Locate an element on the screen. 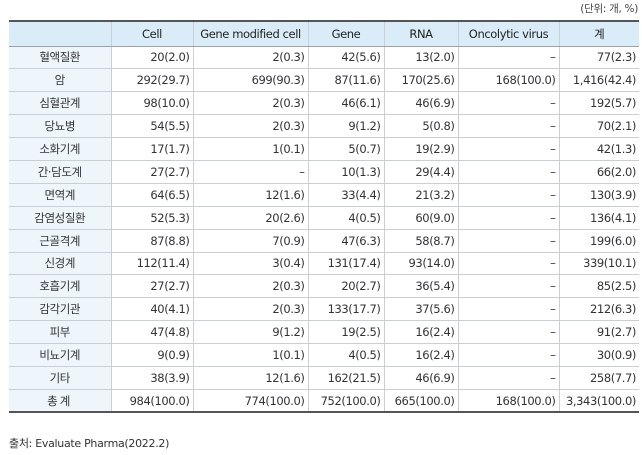 This screenshot has height=455, width=642. table-cell: 93(14.0) is located at coordinates (420, 264).